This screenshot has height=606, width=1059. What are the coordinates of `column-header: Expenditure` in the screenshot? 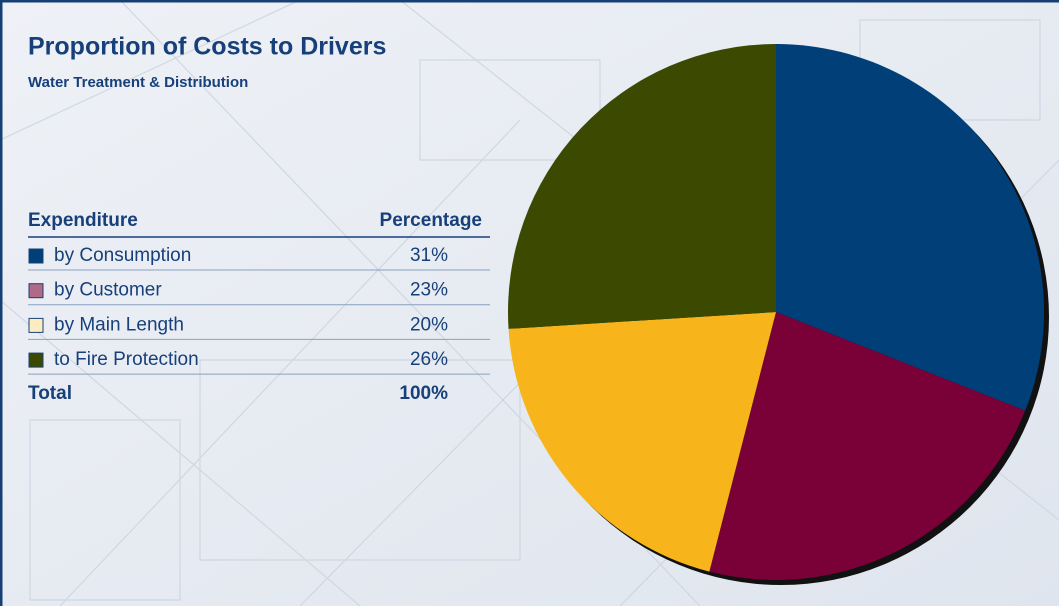 It's located at (83, 220).